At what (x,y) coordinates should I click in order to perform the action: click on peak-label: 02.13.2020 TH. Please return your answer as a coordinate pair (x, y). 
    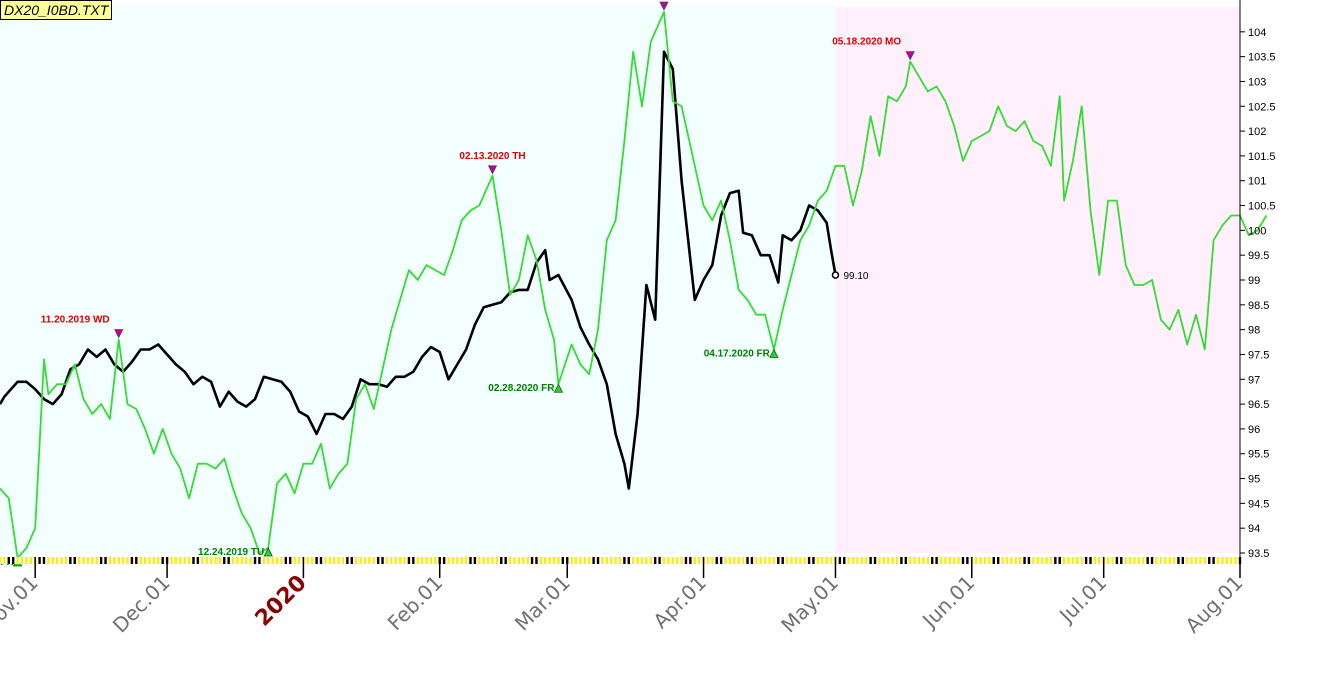
    Looking at the image, I should click on (492, 156).